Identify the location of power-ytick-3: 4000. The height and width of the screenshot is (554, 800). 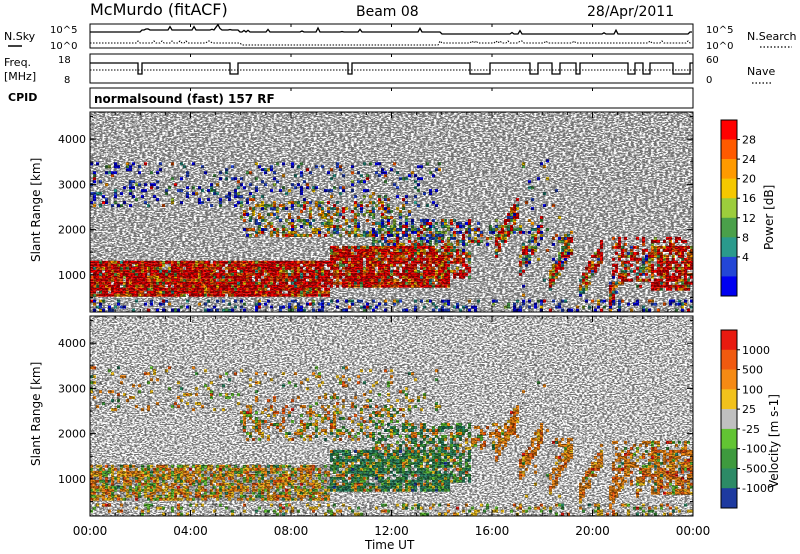
(72, 139).